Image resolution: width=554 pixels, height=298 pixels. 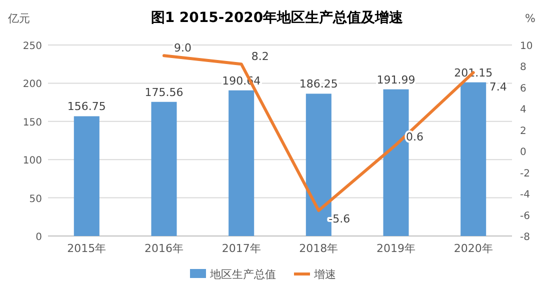 I want to click on y2-tick-label: -4, so click(x=525, y=195).